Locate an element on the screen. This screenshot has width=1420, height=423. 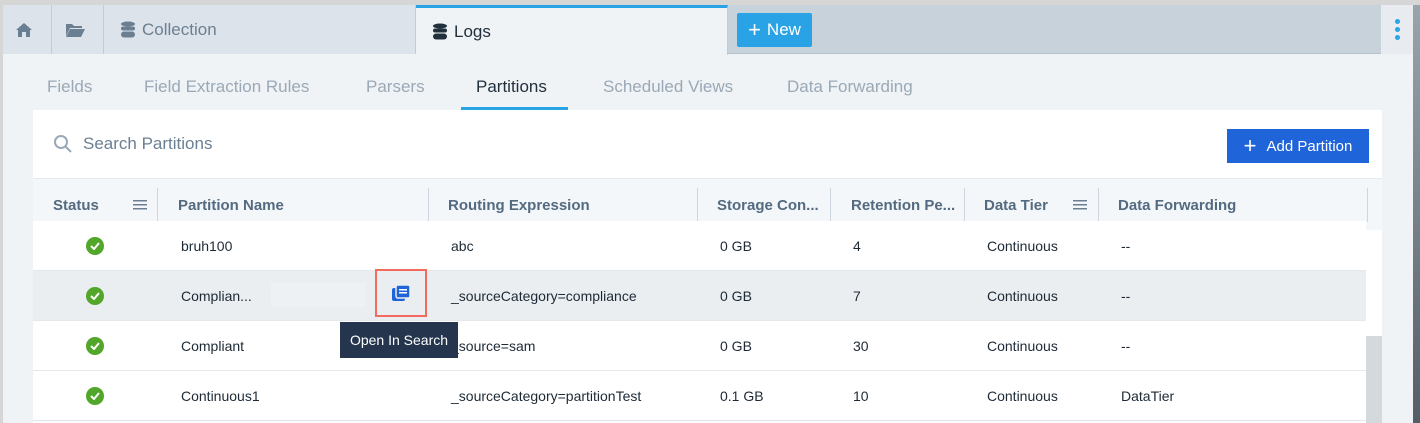
column-data-forwarding: Data Forwarding is located at coordinates (1177, 205).